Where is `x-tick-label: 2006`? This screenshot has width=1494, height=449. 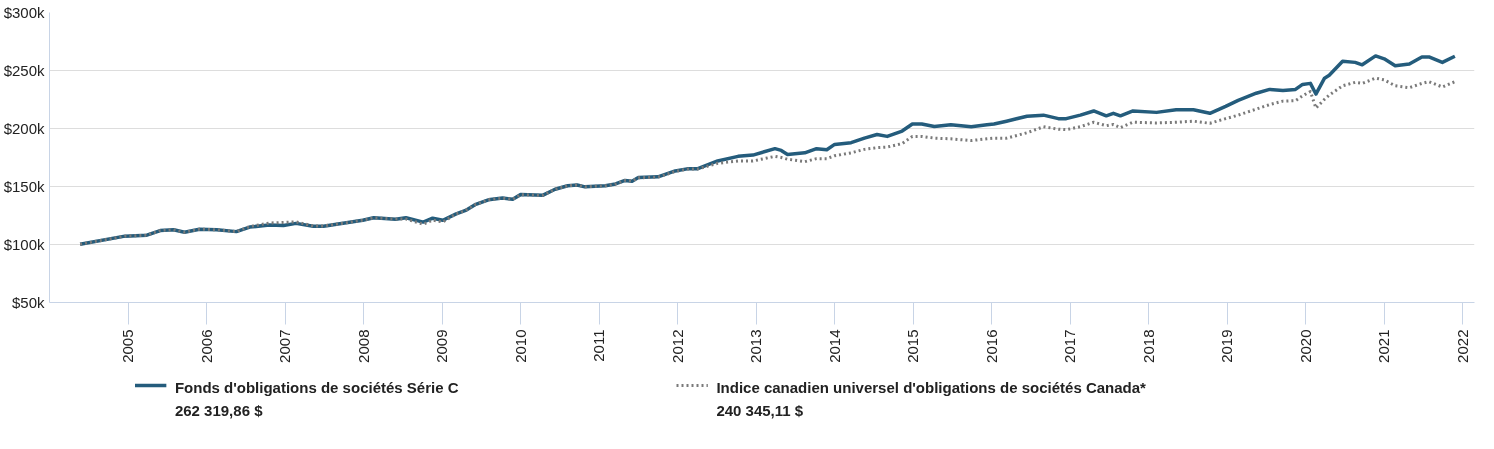
x-tick-label: 2006 is located at coordinates (206, 346).